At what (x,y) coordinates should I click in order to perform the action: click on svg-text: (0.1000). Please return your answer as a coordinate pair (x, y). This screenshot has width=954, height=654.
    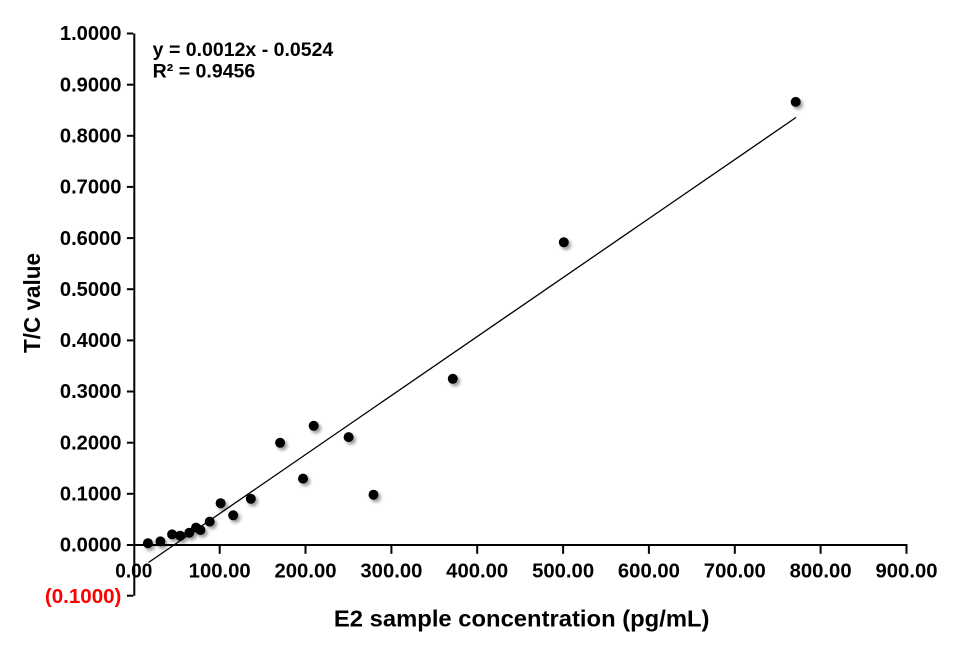
    Looking at the image, I should click on (83, 597).